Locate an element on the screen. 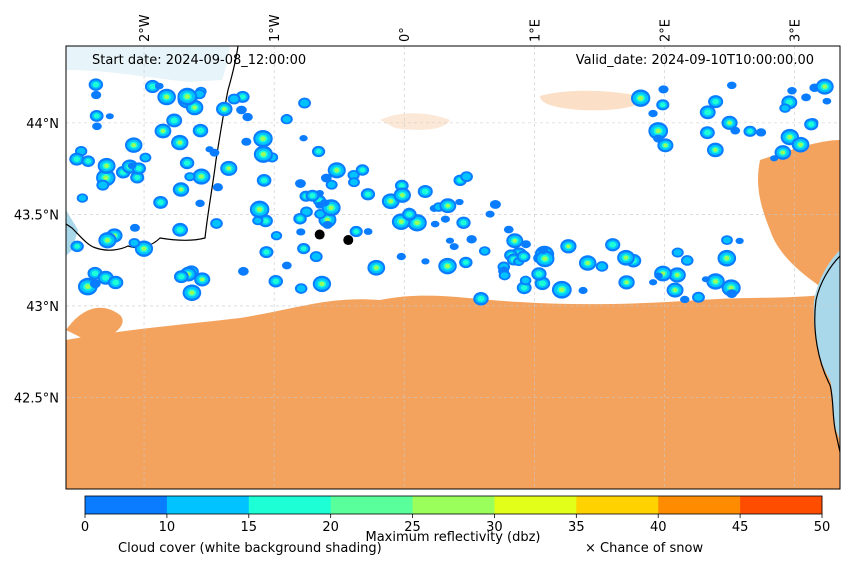  snow-caption: × Chance of snow is located at coordinates (644, 548).